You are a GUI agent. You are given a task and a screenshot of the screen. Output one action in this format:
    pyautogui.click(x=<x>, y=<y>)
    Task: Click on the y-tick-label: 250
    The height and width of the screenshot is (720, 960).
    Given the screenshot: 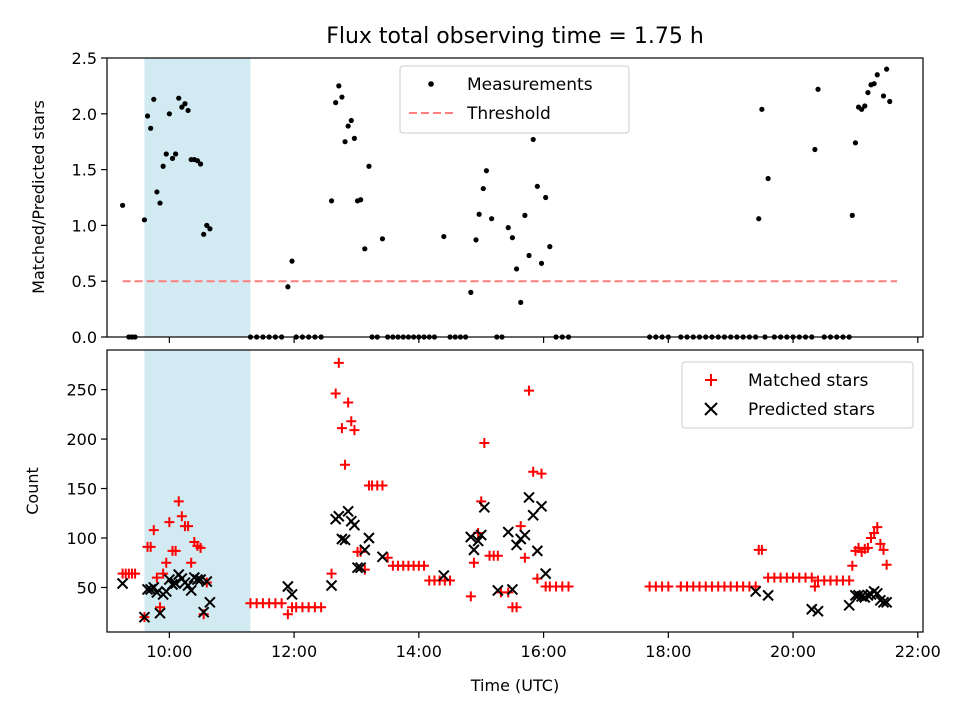 What is the action you would take?
    pyautogui.click(x=81, y=390)
    